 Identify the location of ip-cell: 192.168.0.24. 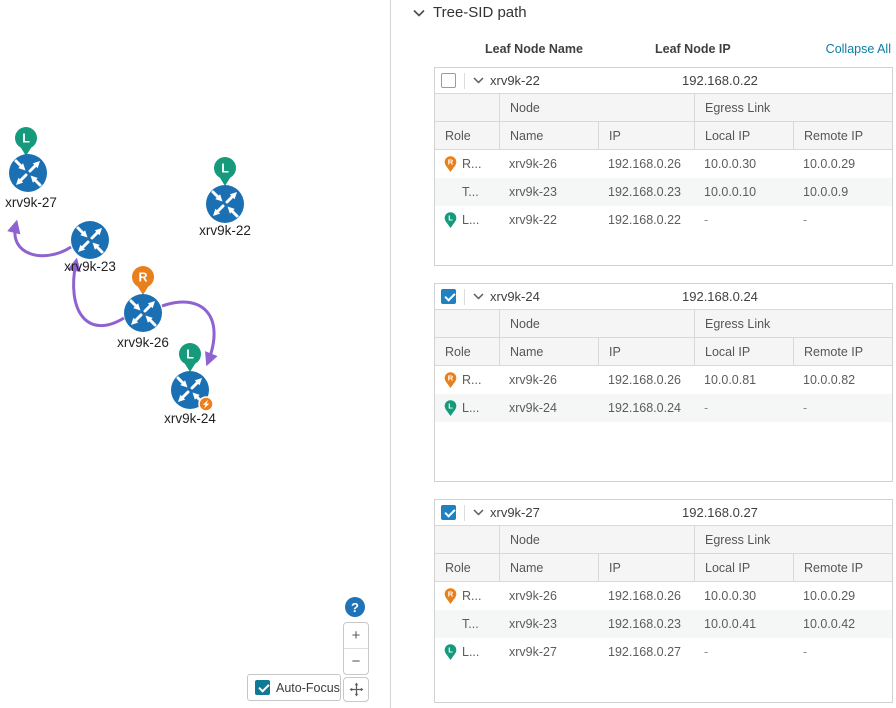
(644, 408).